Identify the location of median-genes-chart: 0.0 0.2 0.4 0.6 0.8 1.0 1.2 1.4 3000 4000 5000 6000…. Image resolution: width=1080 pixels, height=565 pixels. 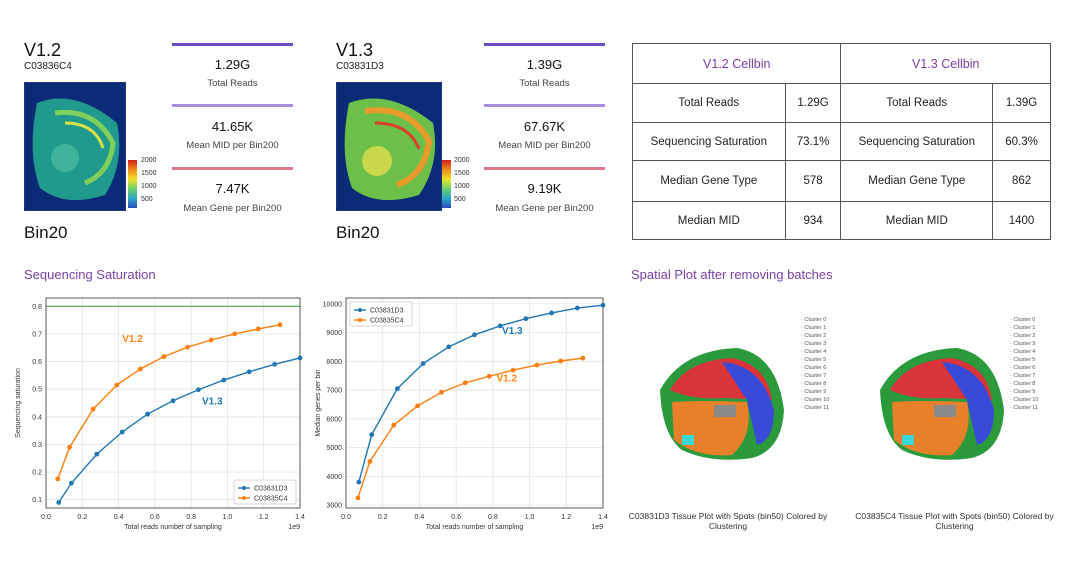
(461, 414).